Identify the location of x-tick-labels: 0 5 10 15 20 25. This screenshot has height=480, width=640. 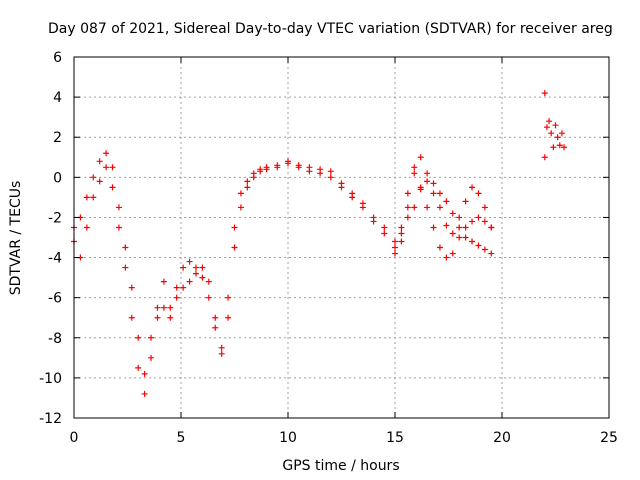
(344, 438).